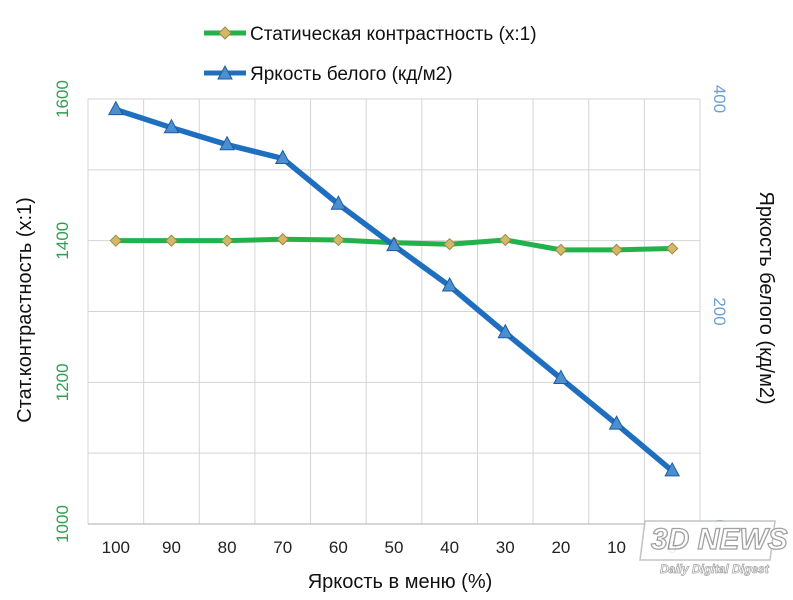 This screenshot has height=600, width=793. I want to click on legend-label-contrast: Статическая контрастность (x:1), so click(393, 34).